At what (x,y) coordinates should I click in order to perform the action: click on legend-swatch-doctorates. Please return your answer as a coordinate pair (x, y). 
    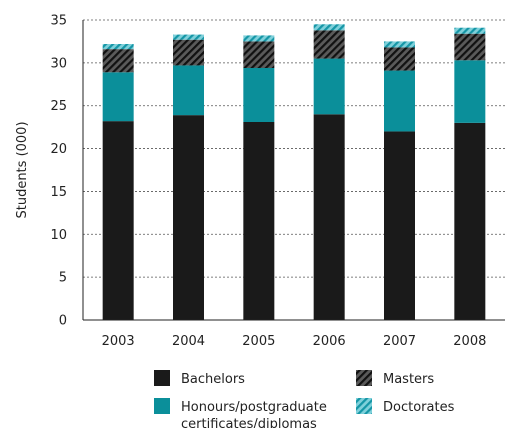
    Looking at the image, I should click on (364, 406).